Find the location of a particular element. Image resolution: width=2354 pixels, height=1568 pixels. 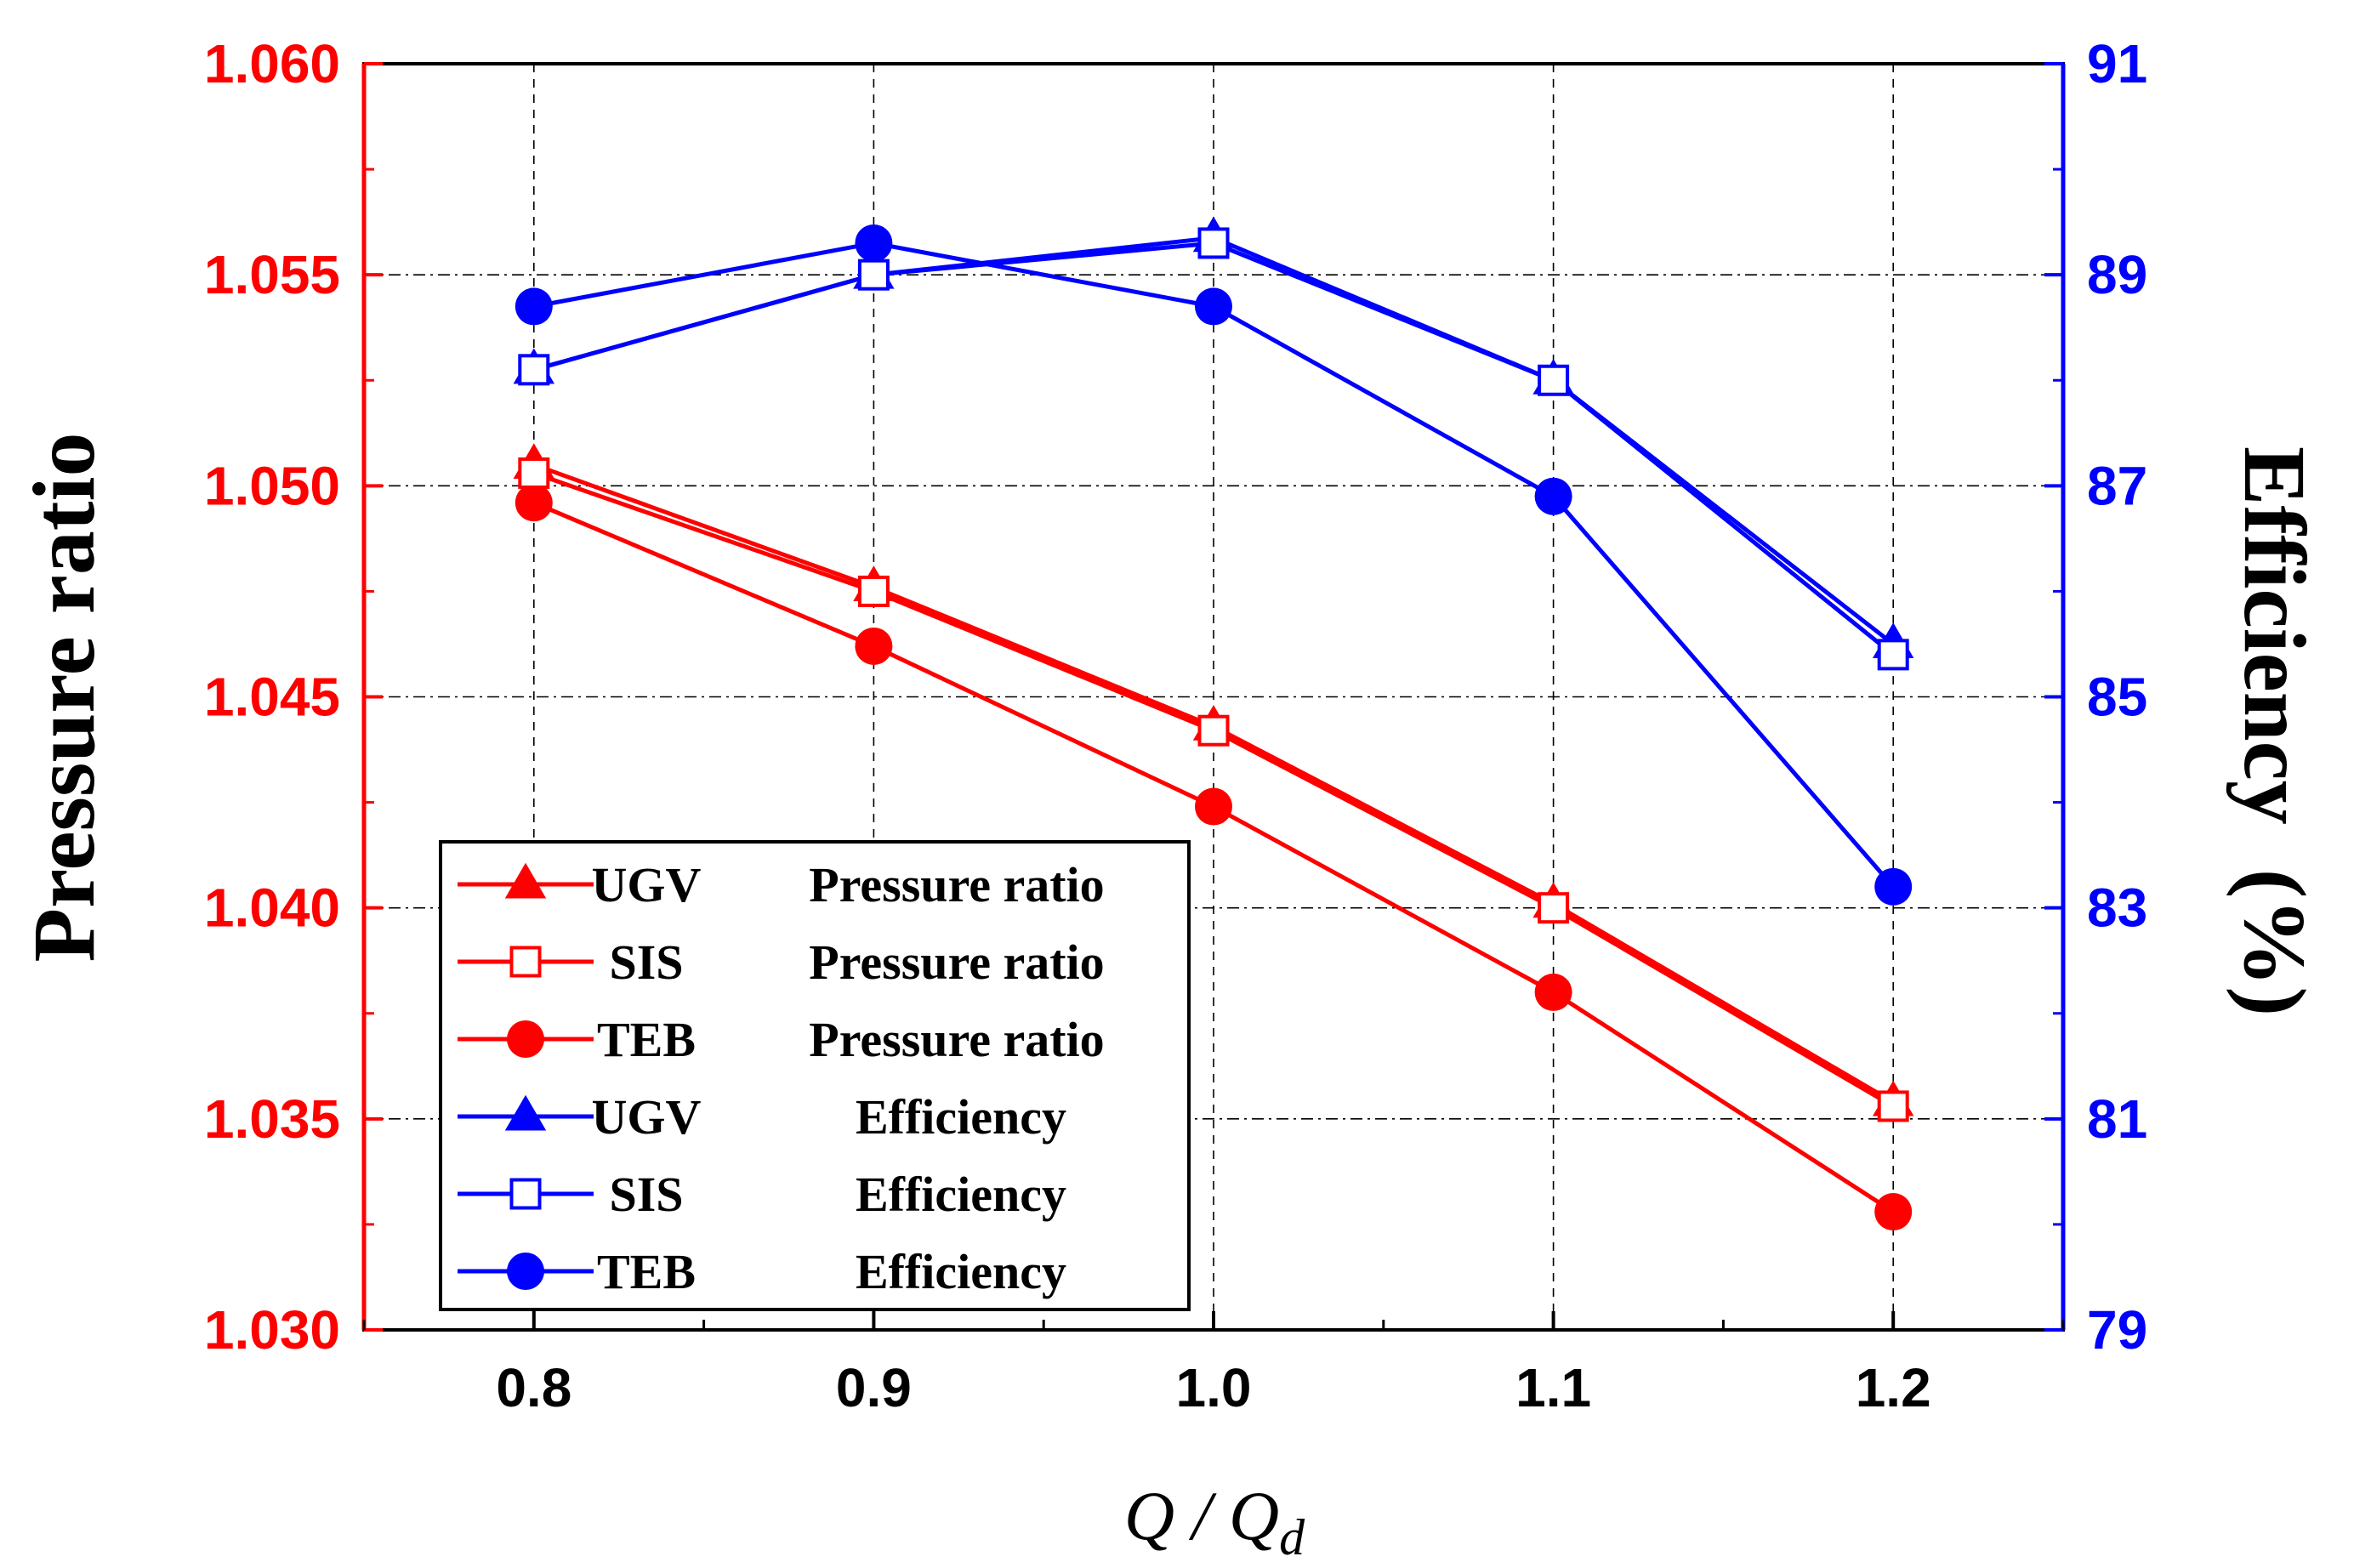

legend-entry: SIS Efficiency is located at coordinates (762, 1194).